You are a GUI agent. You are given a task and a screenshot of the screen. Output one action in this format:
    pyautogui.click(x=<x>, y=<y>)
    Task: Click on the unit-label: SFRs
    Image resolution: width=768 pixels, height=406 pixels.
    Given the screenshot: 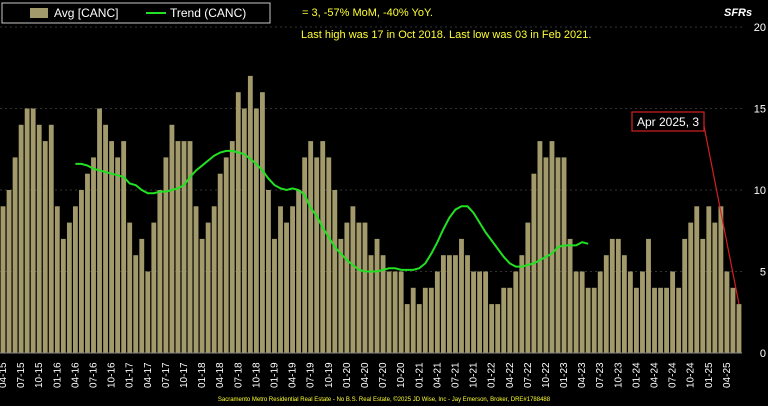 What is the action you would take?
    pyautogui.click(x=738, y=13)
    